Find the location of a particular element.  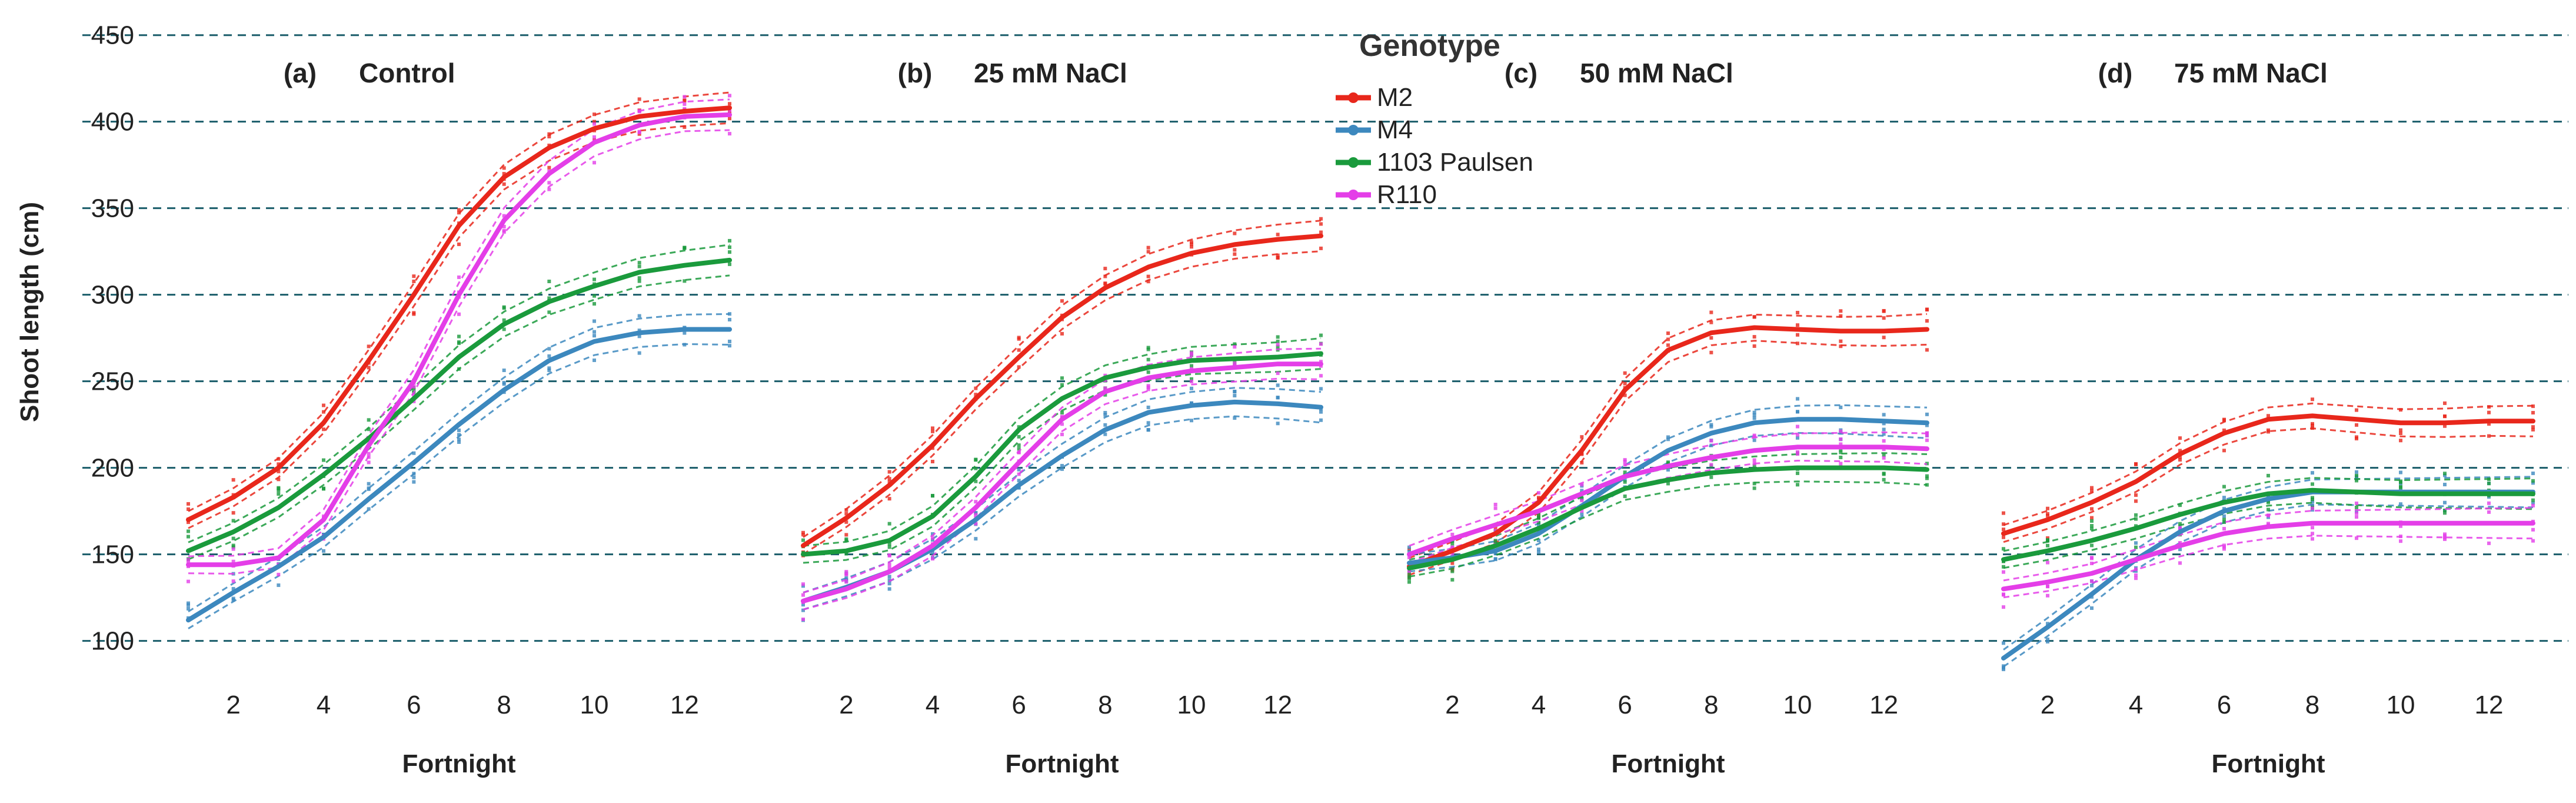

x-tick-label-2: 2 is located at coordinates (2048, 705).